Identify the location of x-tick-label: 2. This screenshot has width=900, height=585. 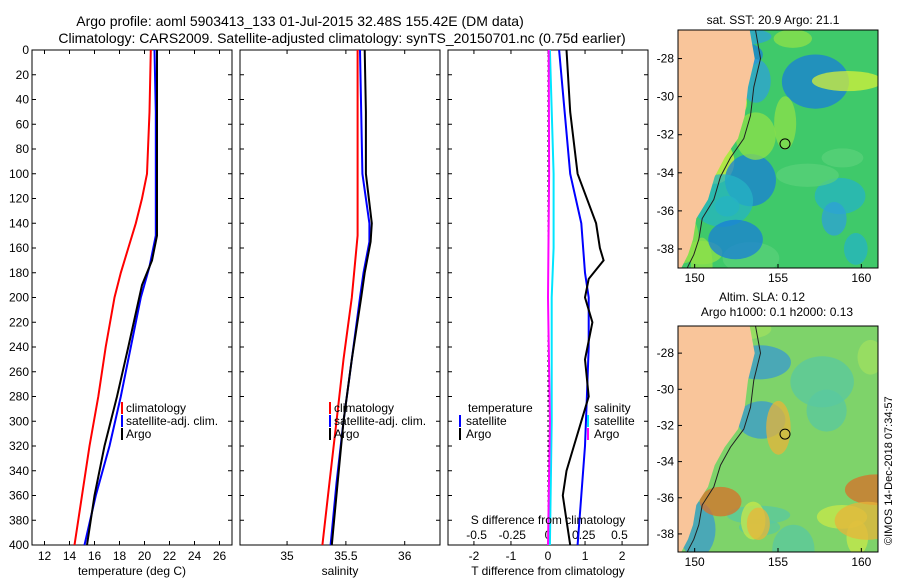
(622, 556).